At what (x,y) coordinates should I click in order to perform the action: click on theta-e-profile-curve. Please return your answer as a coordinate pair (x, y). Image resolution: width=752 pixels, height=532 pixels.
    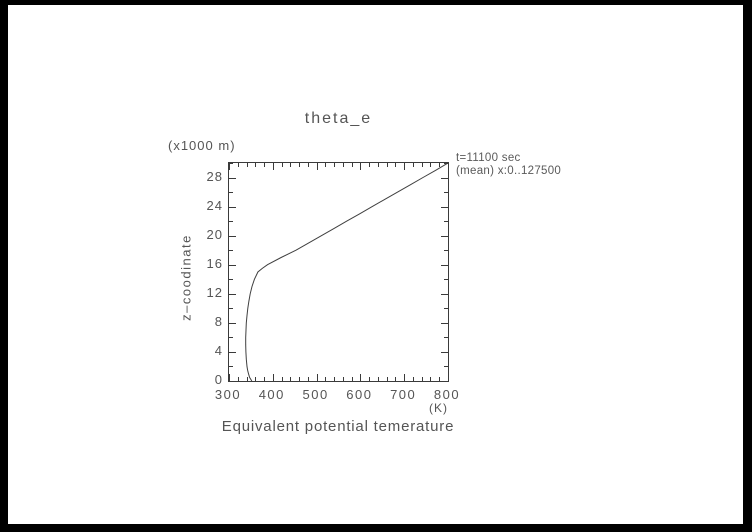
    Looking at the image, I should click on (346, 272).